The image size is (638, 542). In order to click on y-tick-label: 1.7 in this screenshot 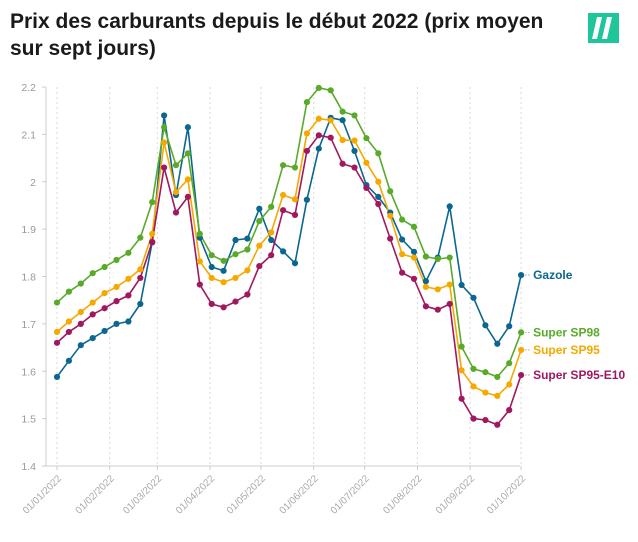, I will do `click(28, 325)`.